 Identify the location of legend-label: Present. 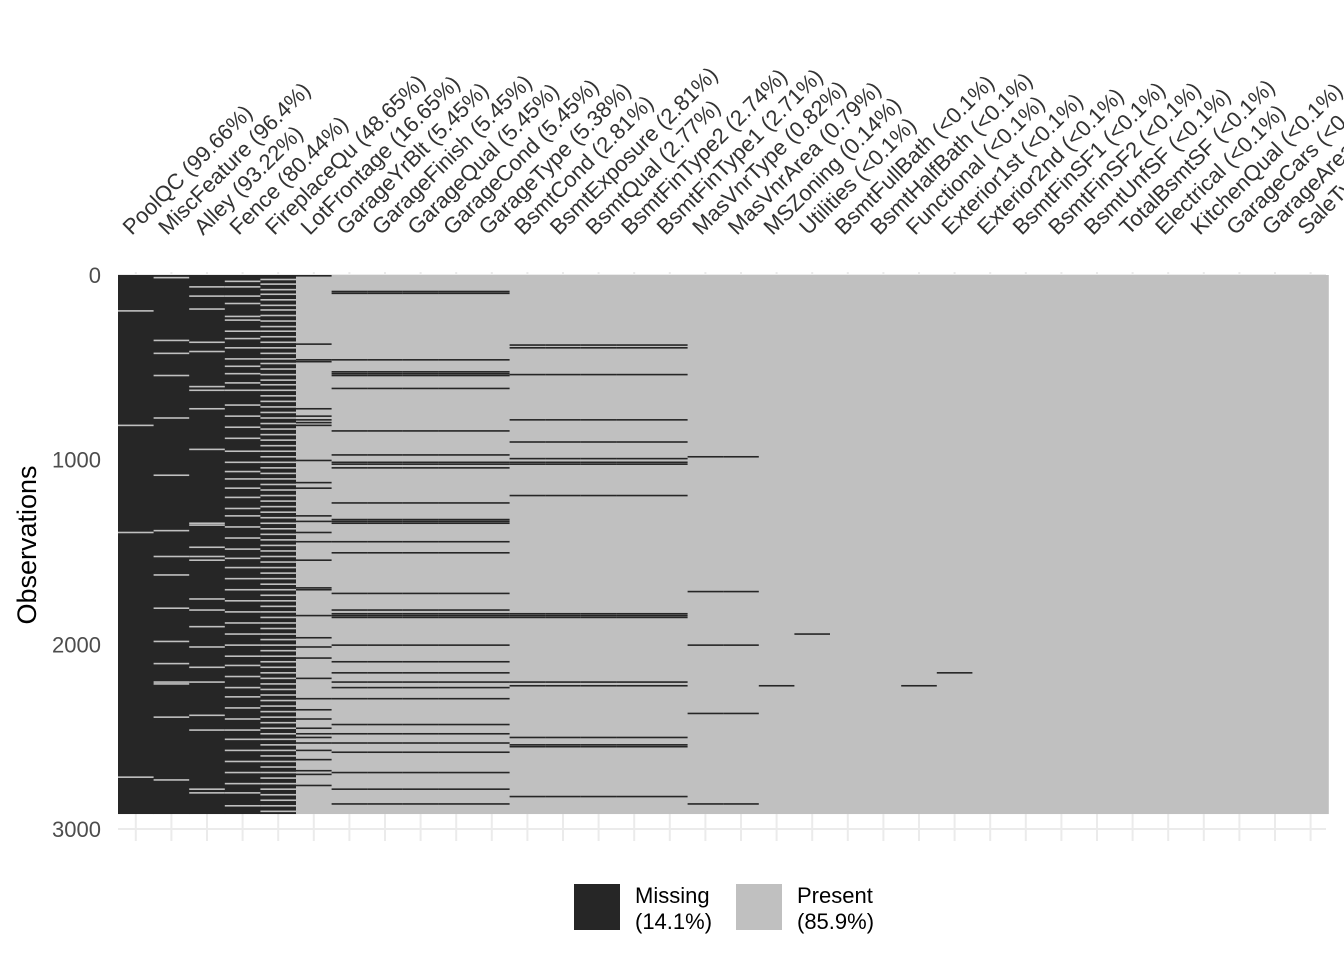
(835, 895).